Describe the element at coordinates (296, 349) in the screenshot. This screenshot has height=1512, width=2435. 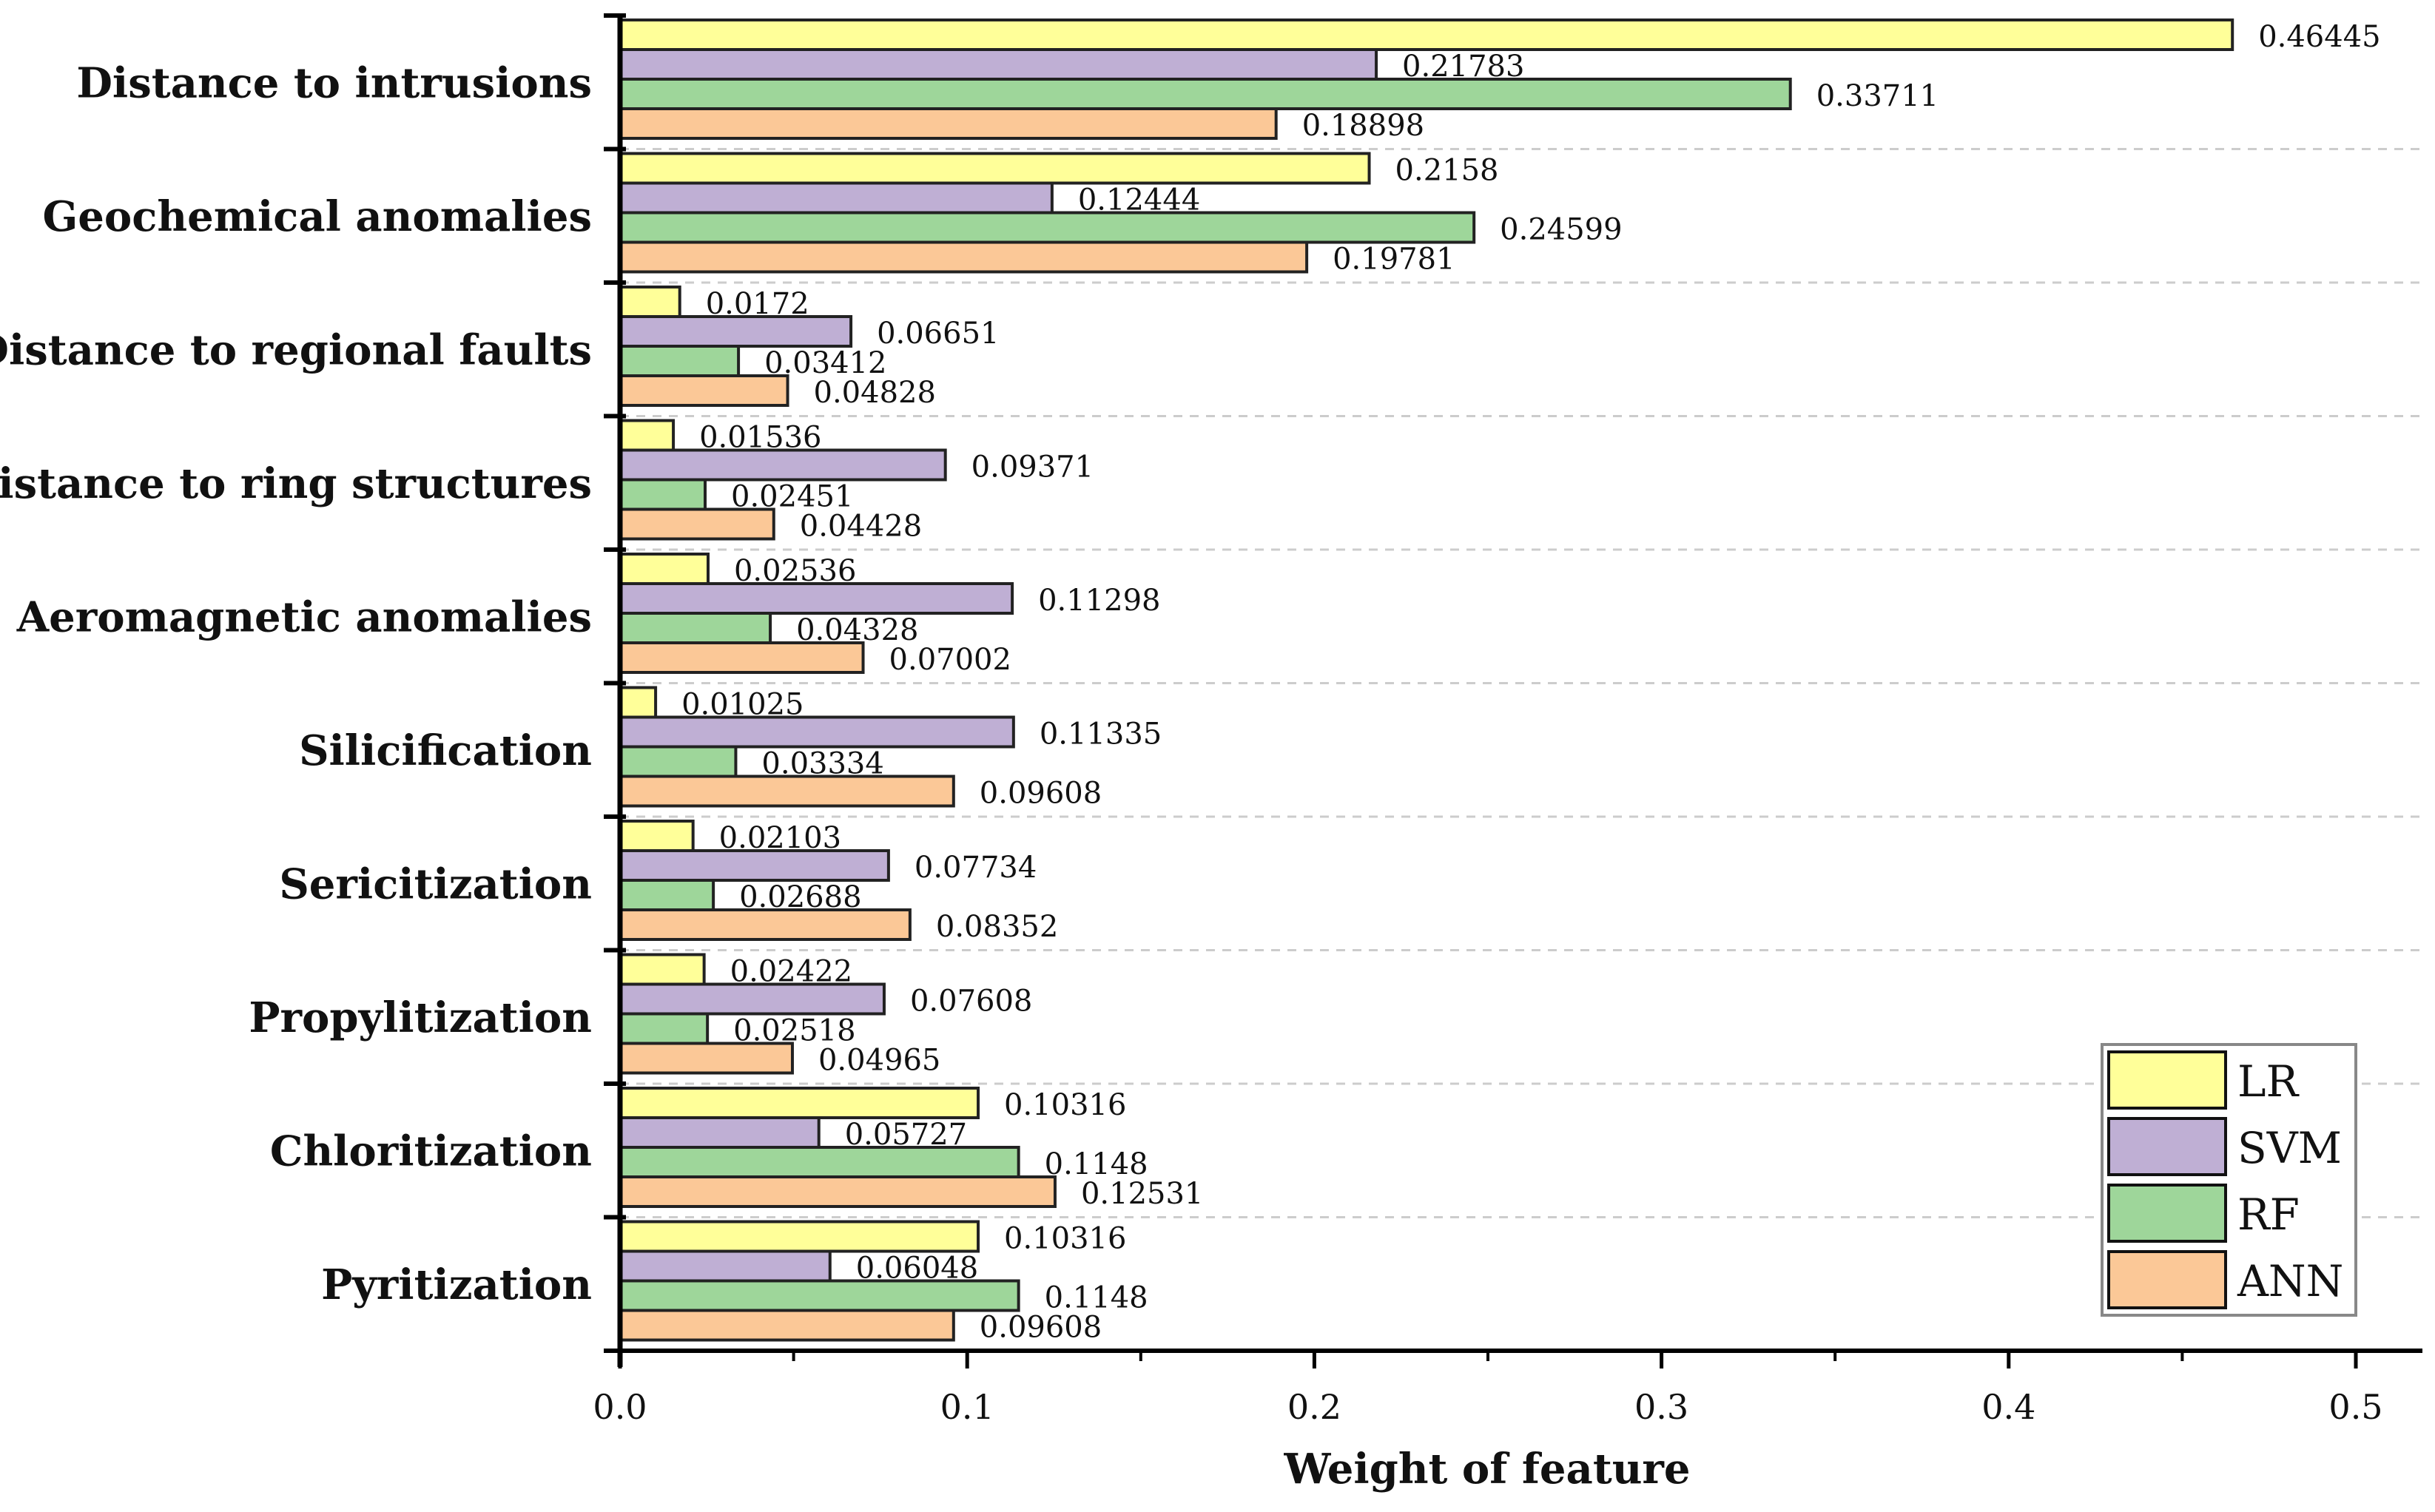
I see `category-label: Distance to regional faults` at that location.